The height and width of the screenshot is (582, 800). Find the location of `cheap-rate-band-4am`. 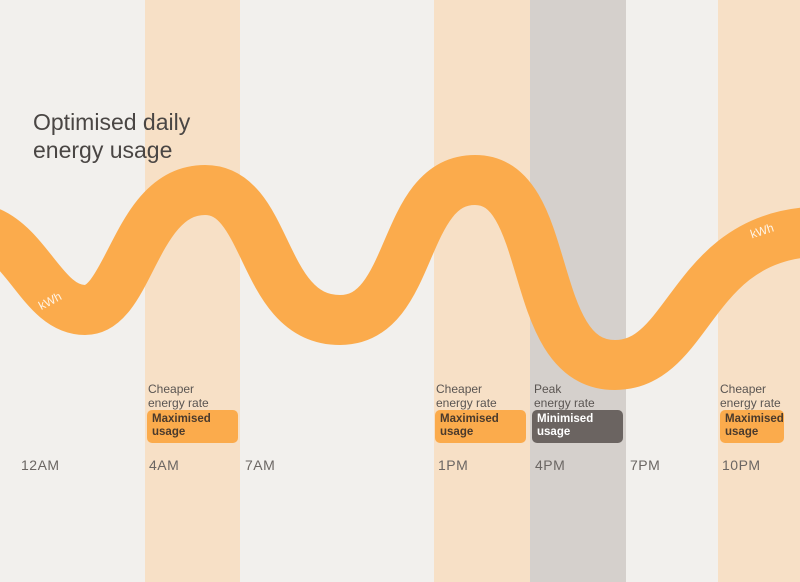

cheap-rate-band-4am is located at coordinates (192, 291).